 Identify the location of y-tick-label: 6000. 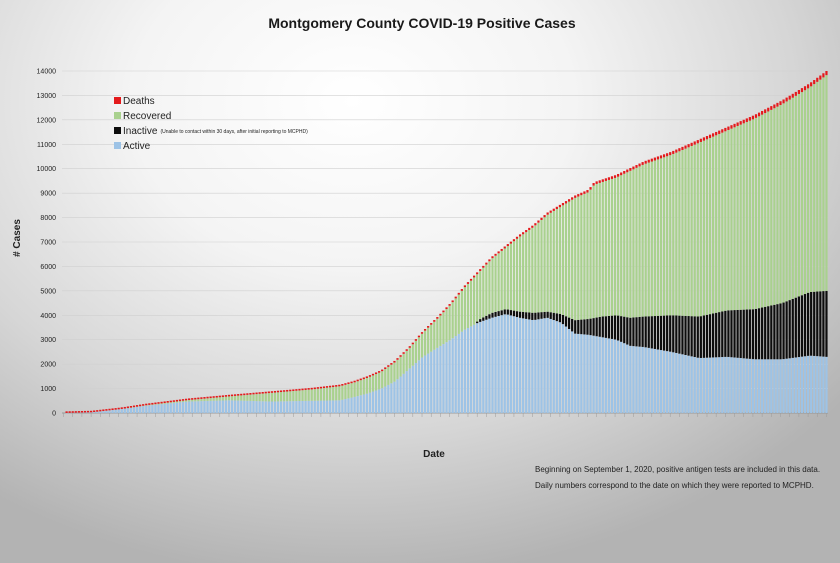
(48, 267).